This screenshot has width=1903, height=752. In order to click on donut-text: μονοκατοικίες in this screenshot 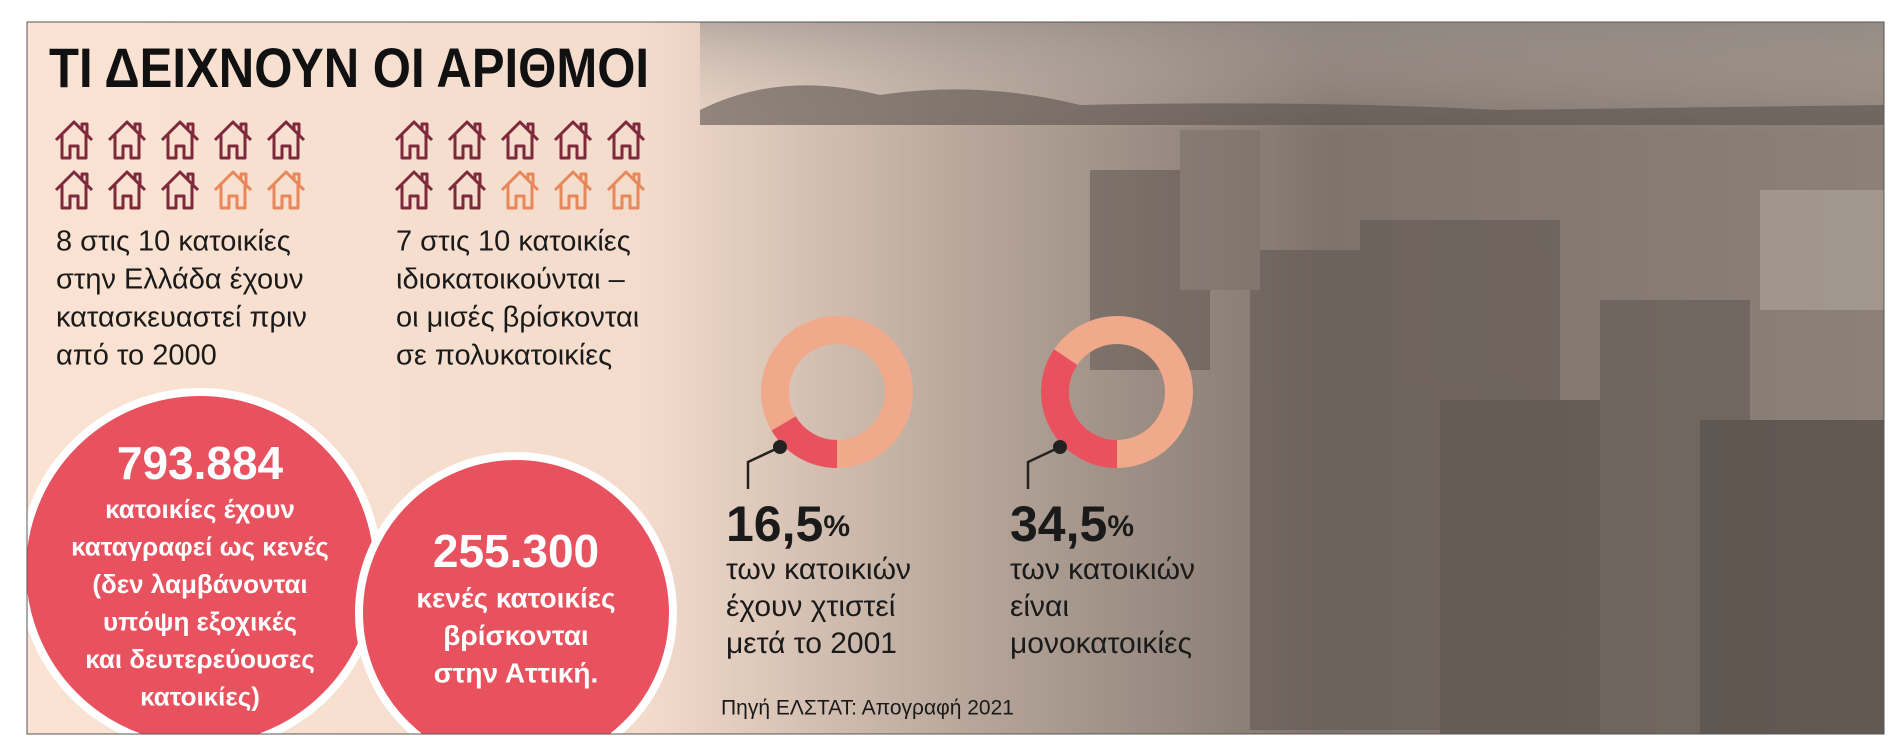, I will do `click(1101, 643)`.